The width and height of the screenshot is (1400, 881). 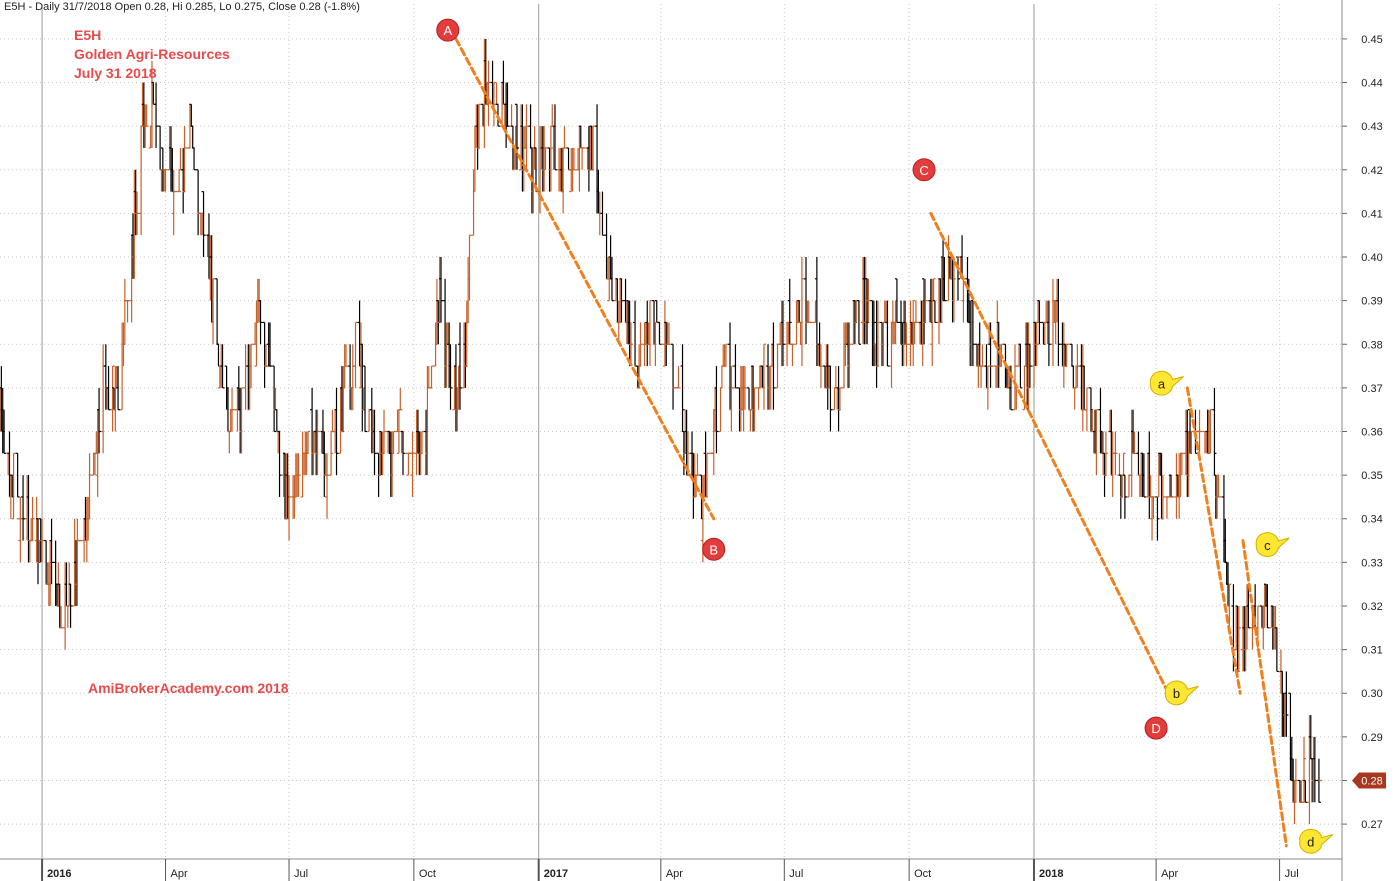 I want to click on red-marker-icon, so click(x=448, y=30).